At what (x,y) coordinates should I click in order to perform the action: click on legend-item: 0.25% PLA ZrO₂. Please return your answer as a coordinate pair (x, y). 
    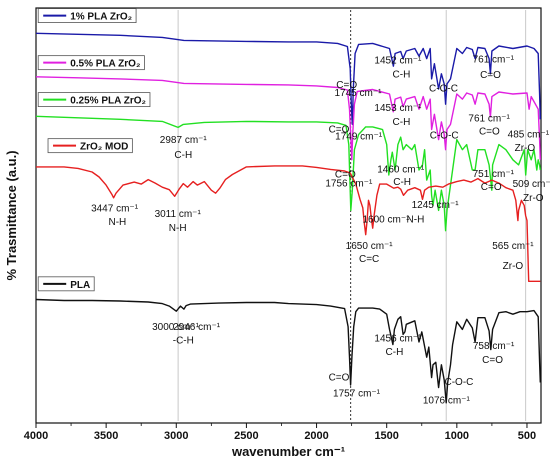
    Looking at the image, I should click on (94, 100).